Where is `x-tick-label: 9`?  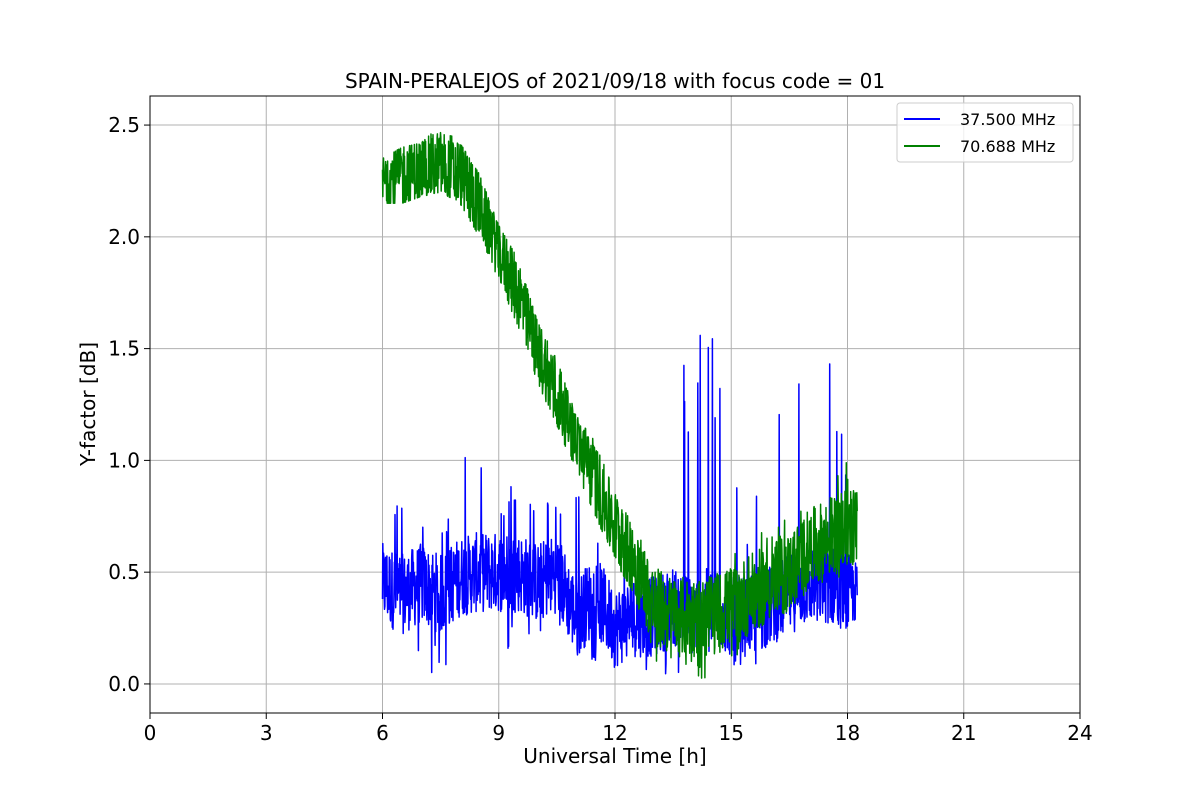 x-tick-label: 9 is located at coordinates (498, 733).